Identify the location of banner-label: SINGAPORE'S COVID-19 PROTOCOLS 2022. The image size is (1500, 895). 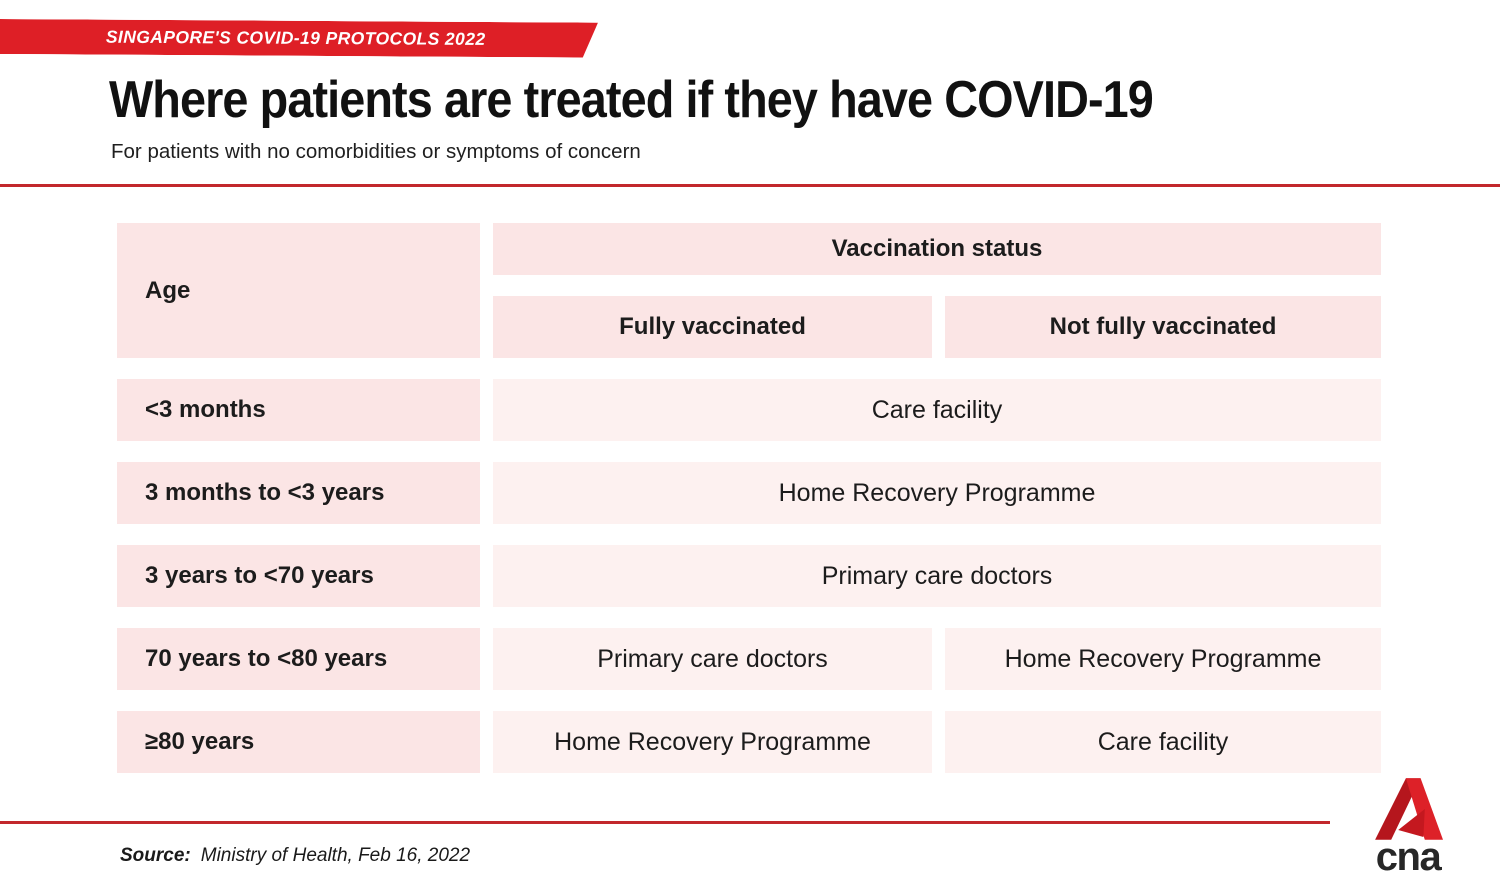
(295, 37).